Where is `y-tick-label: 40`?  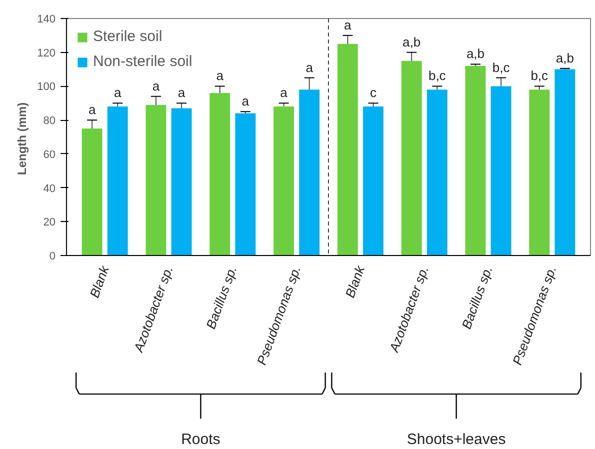
y-tick-label: 40 is located at coordinates (49, 188).